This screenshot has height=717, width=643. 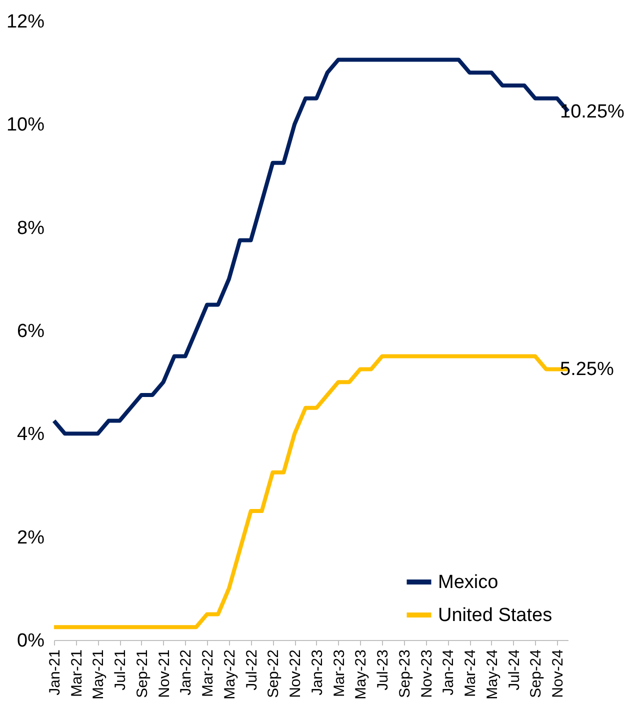 What do you see at coordinates (361, 675) in the screenshot?
I see `x-tick-label: May-23` at bounding box center [361, 675].